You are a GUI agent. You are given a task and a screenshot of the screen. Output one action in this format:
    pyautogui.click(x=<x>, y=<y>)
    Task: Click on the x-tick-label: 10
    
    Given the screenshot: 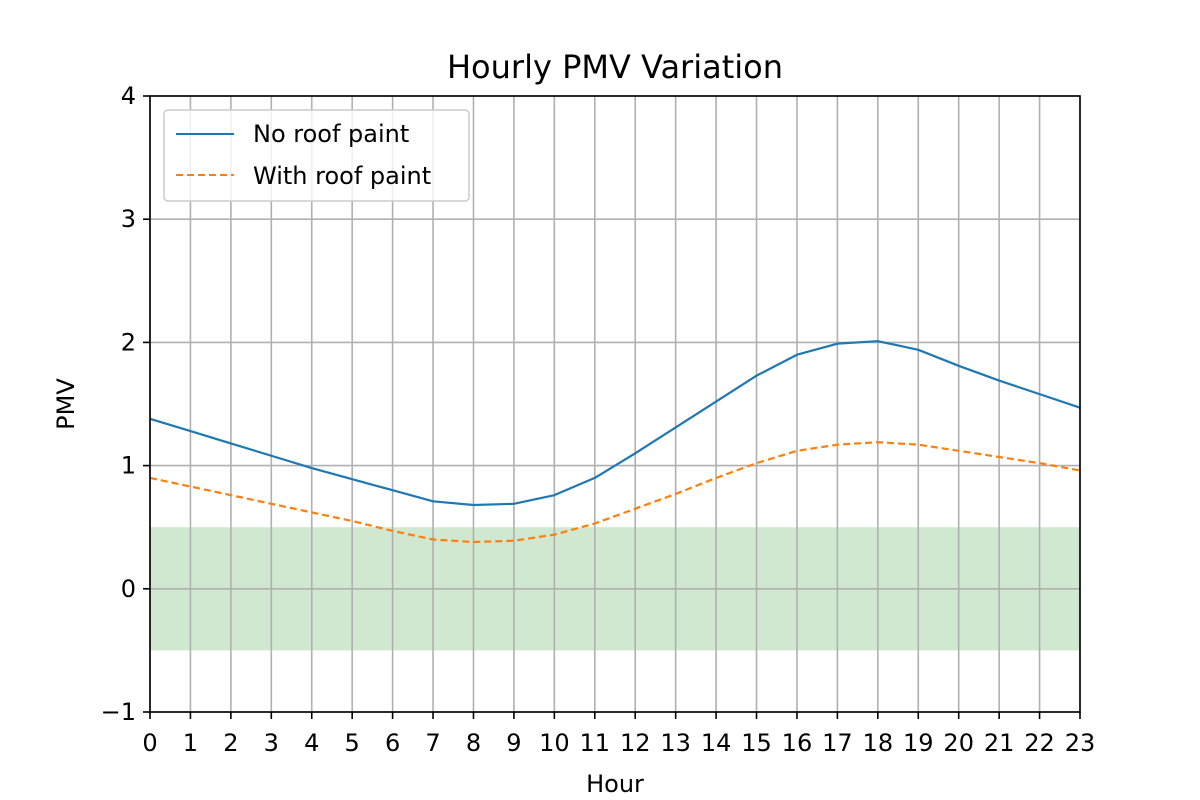 What is the action you would take?
    pyautogui.click(x=554, y=743)
    